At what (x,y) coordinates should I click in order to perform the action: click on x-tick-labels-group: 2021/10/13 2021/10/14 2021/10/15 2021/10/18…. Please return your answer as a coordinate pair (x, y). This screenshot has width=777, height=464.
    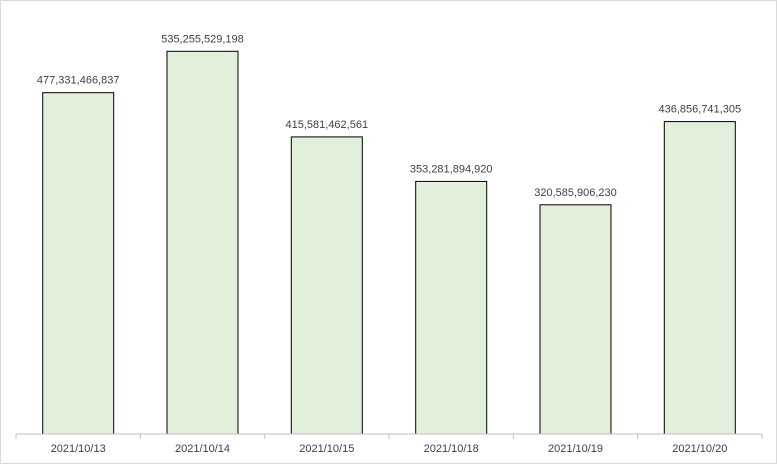
    Looking at the image, I should click on (389, 449).